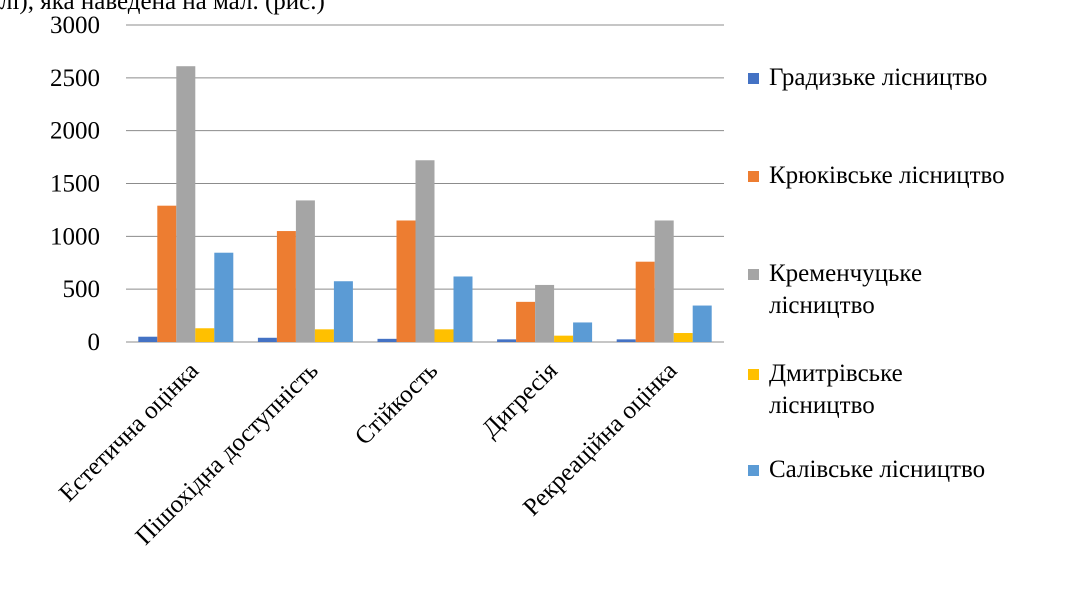  Describe the element at coordinates (878, 77) in the screenshot. I see `legend-label: Градизьке лісництво` at that location.